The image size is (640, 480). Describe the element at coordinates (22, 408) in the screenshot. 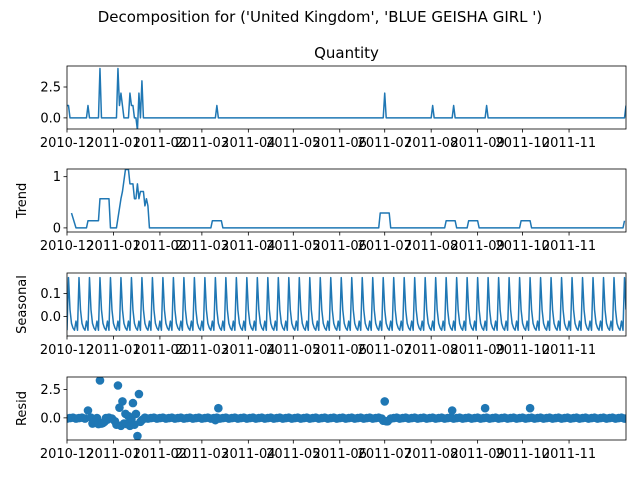

I see `y-axis-label: Resid` at that location.